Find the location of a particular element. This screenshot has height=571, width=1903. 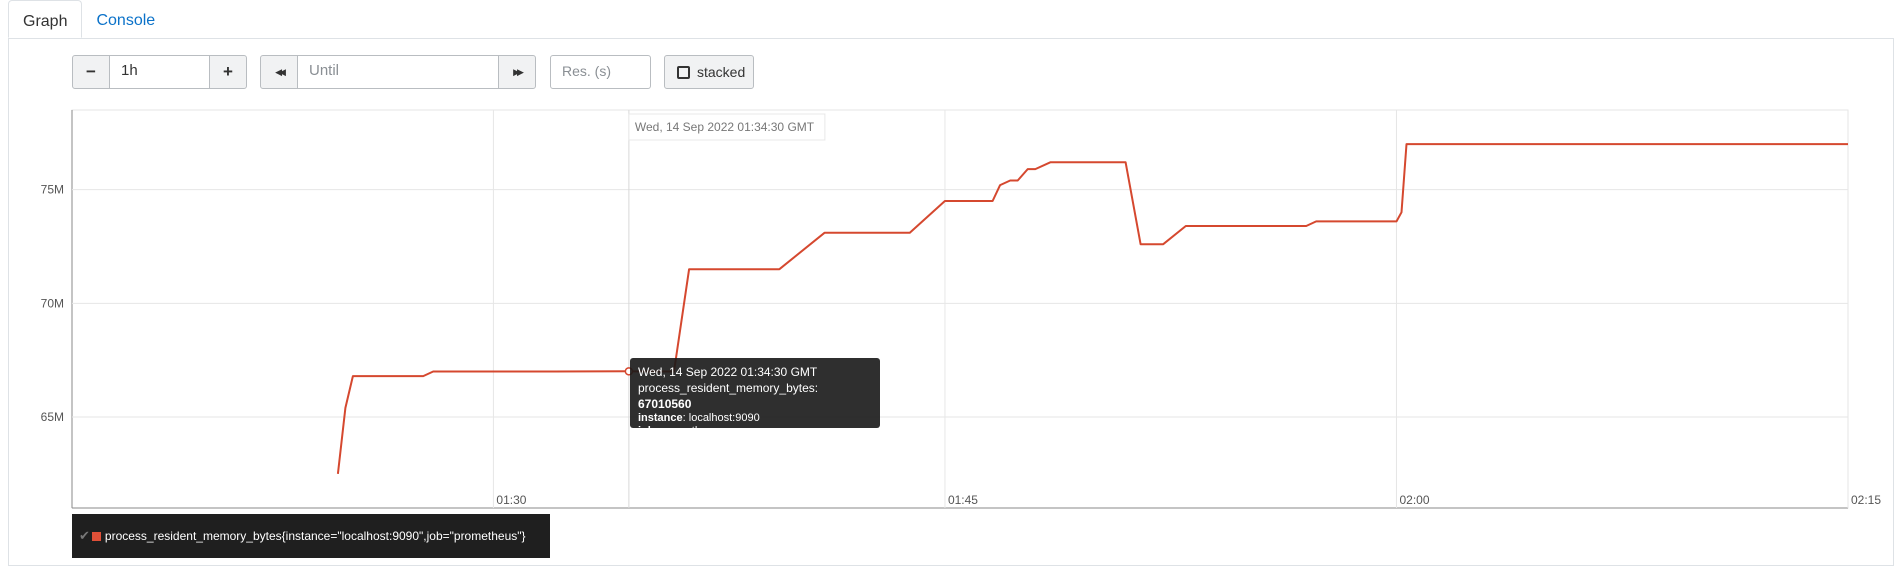

until-input: Until is located at coordinates (398, 72).